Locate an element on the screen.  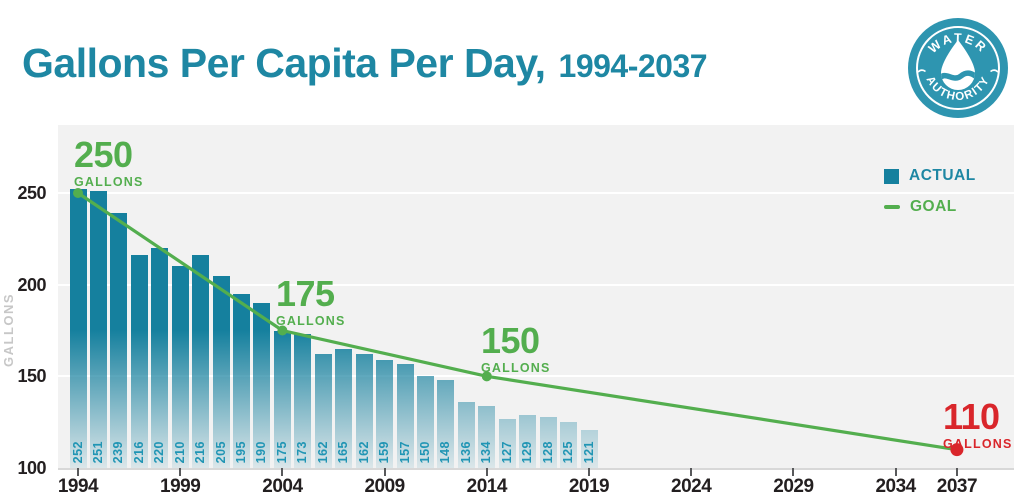
water-authority-logo: WATER AUTHORITY is located at coordinates (958, 68).